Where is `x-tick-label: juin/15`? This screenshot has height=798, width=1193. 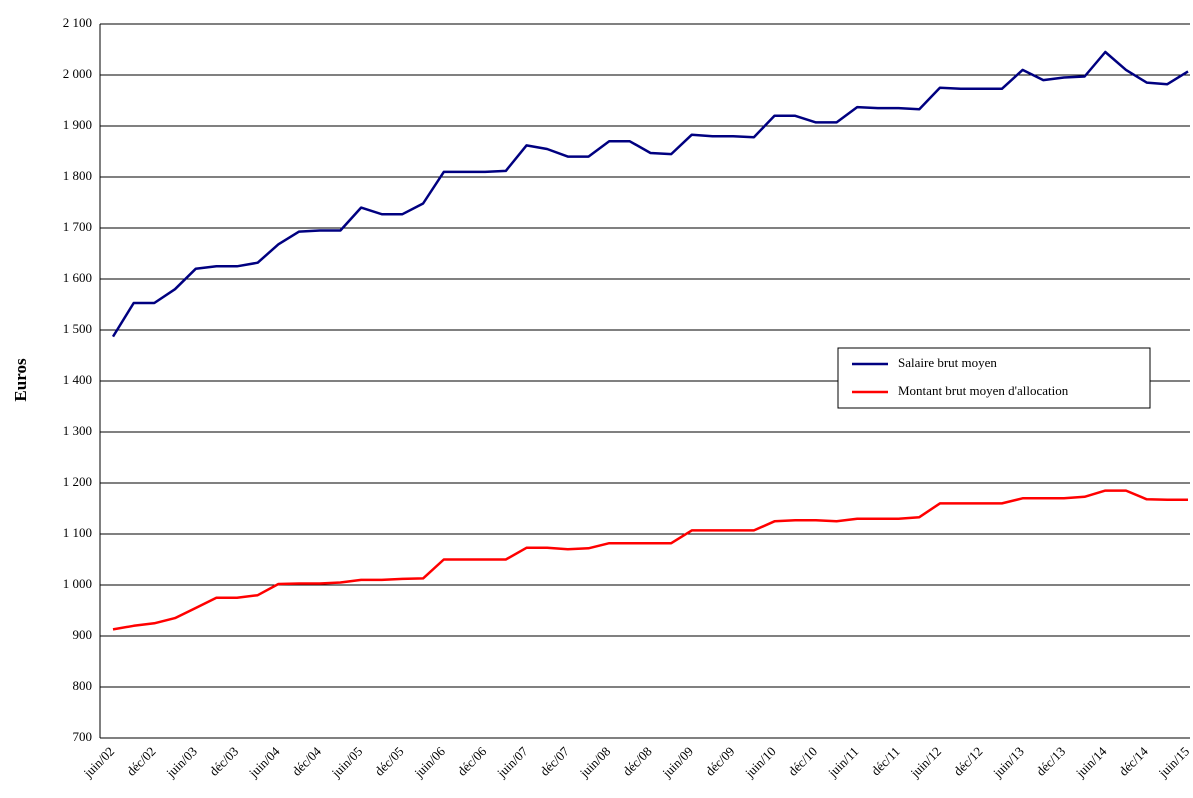 x-tick-label: juin/15 is located at coordinates (1173, 762).